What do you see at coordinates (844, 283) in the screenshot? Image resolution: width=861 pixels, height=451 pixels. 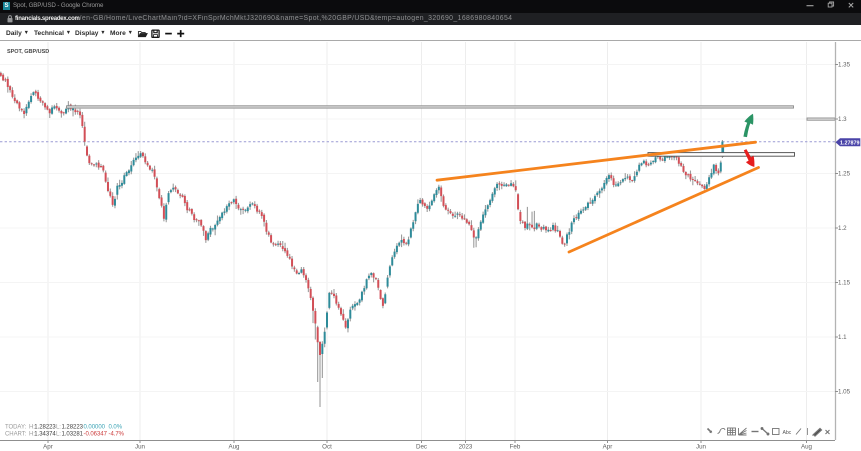 I see `svg-text: 1.15` at bounding box center [844, 283].